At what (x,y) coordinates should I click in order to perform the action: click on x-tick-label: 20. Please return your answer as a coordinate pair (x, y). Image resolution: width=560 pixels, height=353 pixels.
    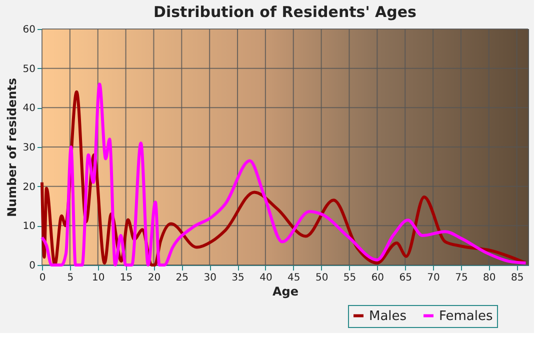
    Looking at the image, I should click on (154, 278).